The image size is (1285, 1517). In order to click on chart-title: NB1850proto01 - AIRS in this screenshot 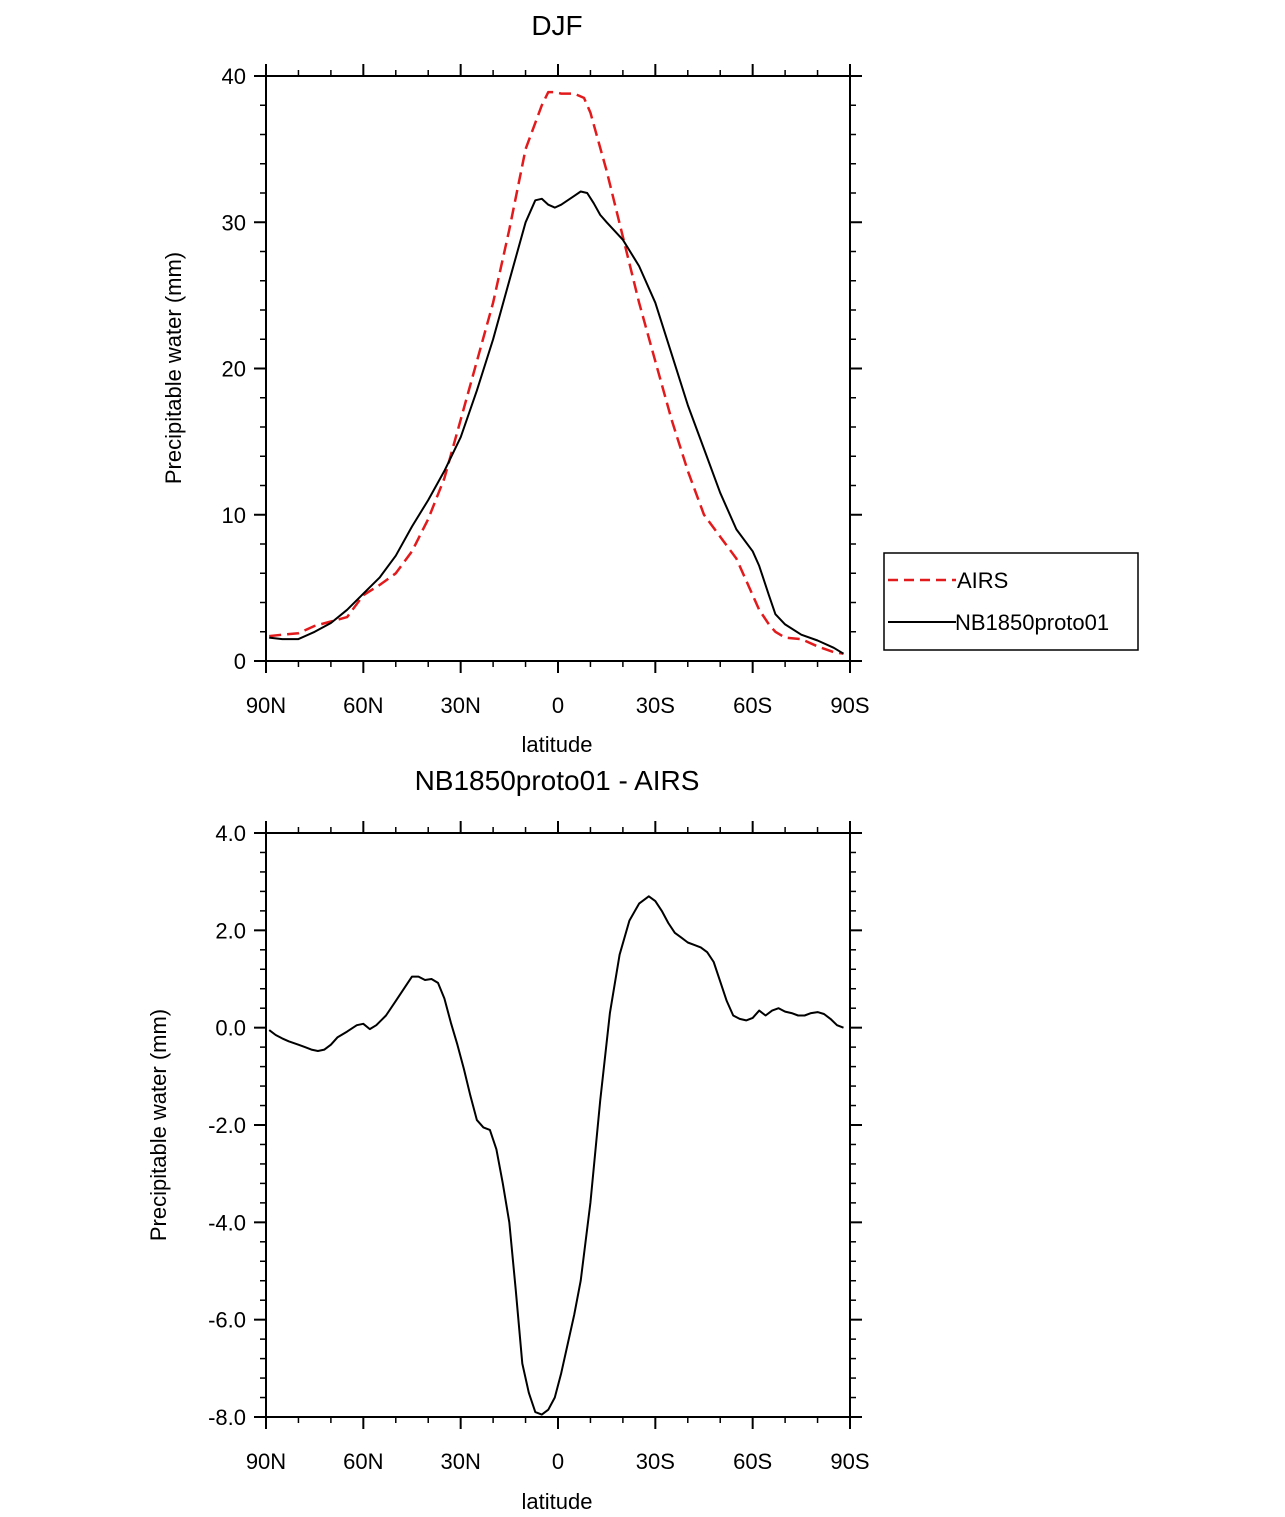, I will do `click(557, 780)`.